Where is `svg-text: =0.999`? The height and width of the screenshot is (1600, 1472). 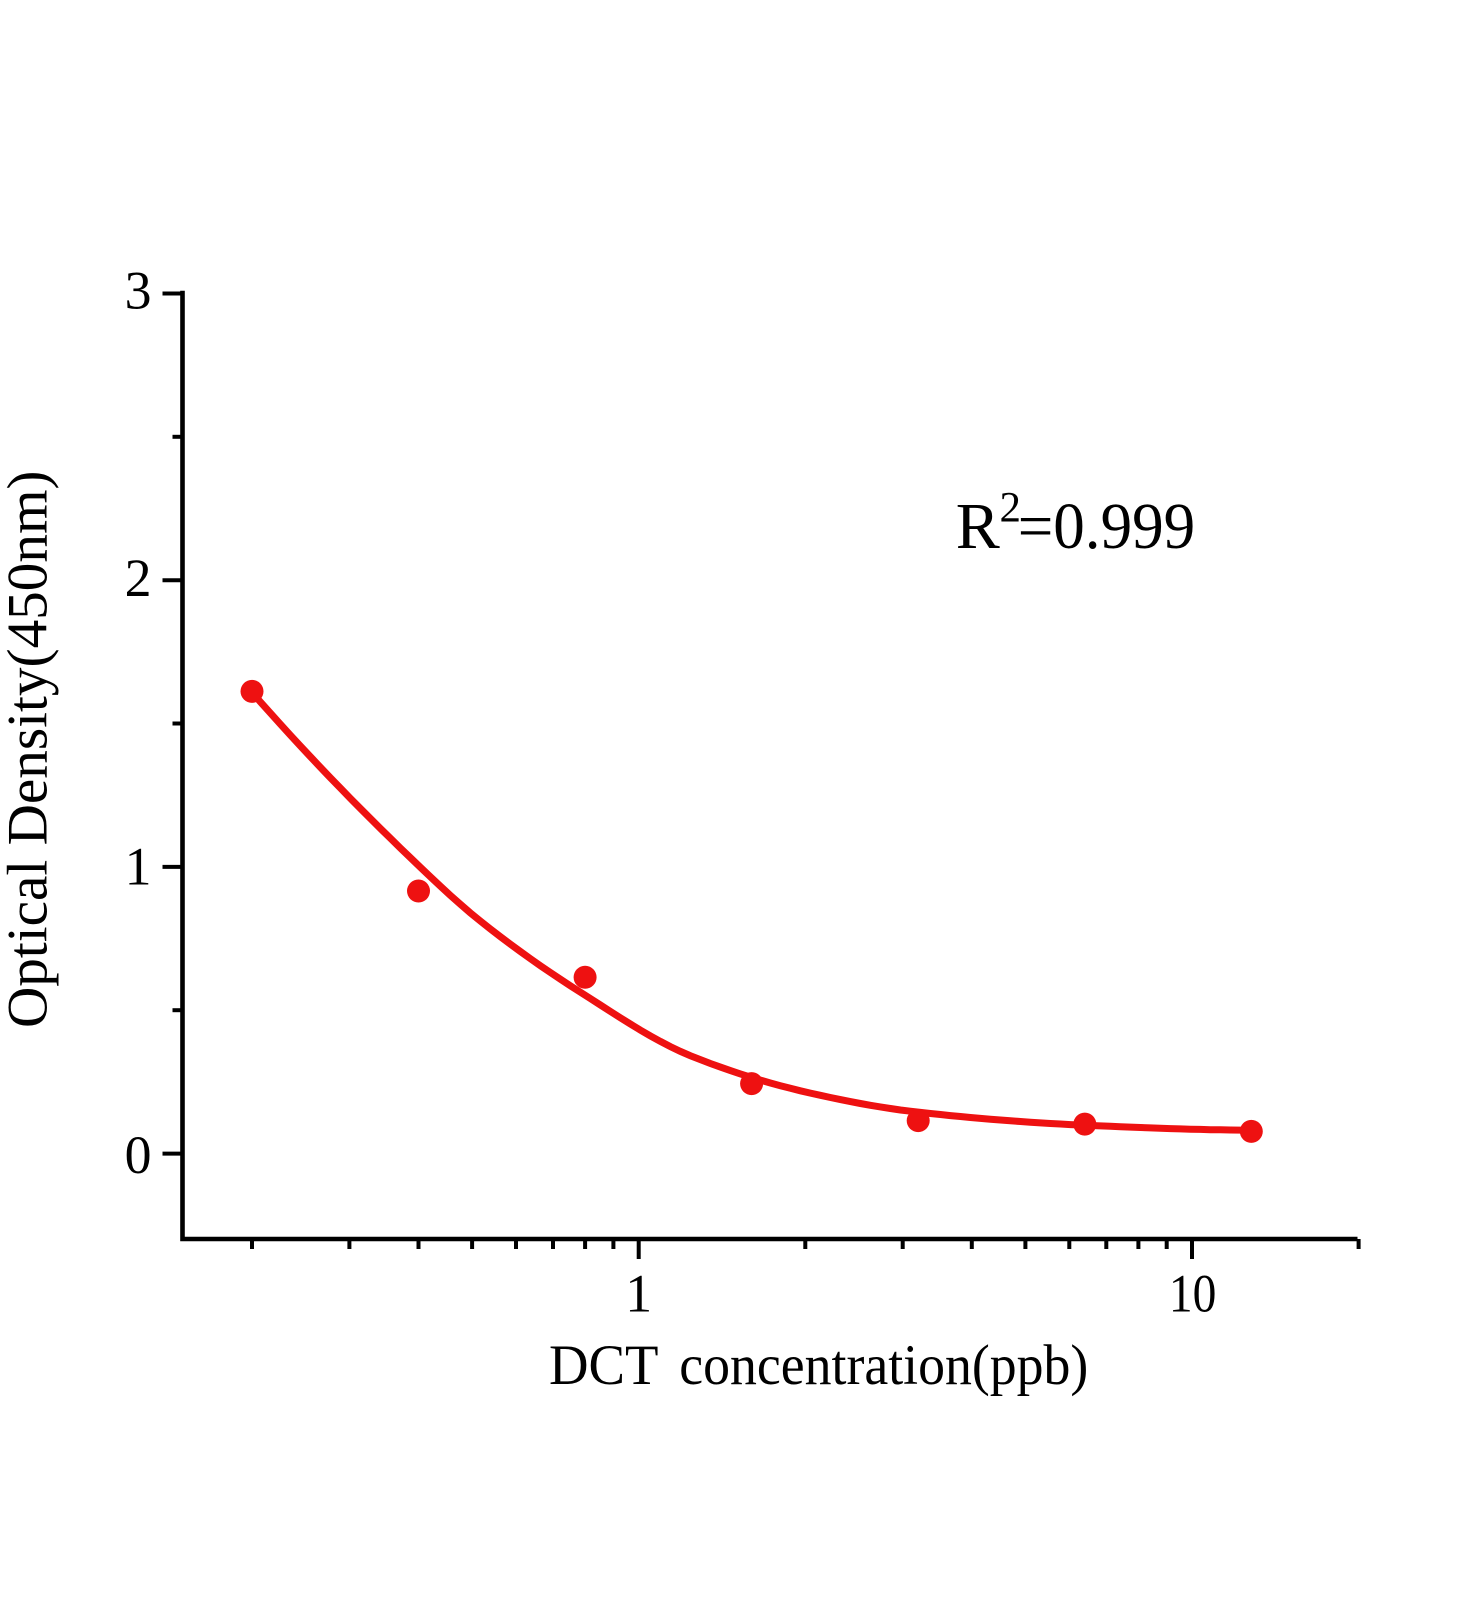 svg-text: =0.999 is located at coordinates (1106, 526).